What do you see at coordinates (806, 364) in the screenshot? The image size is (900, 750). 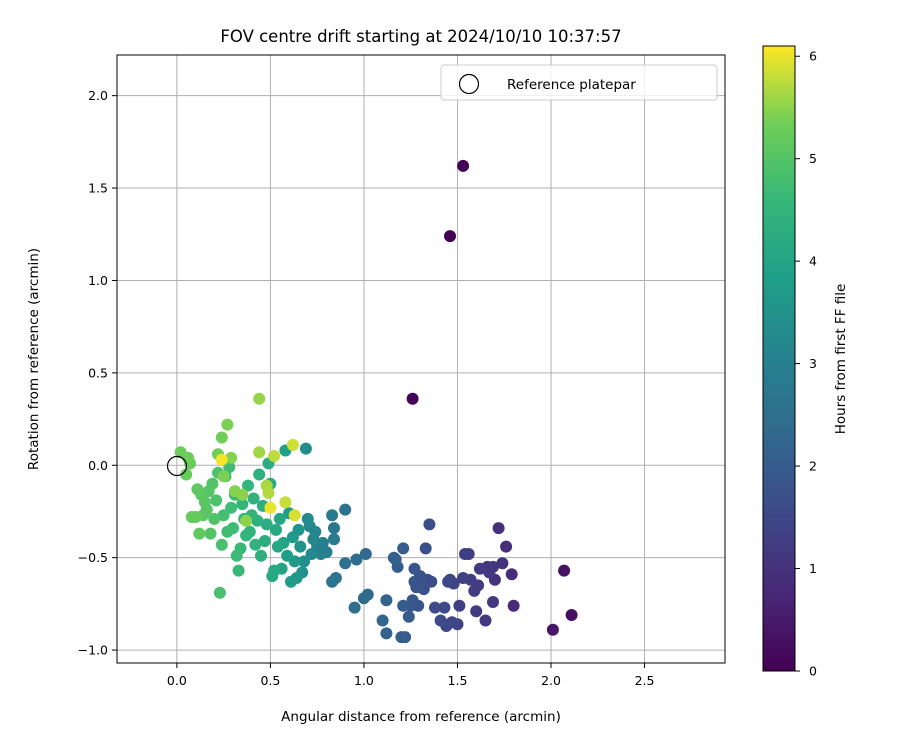 I see `colorbar-ticks: 0 1 2 3 4 5 6` at bounding box center [806, 364].